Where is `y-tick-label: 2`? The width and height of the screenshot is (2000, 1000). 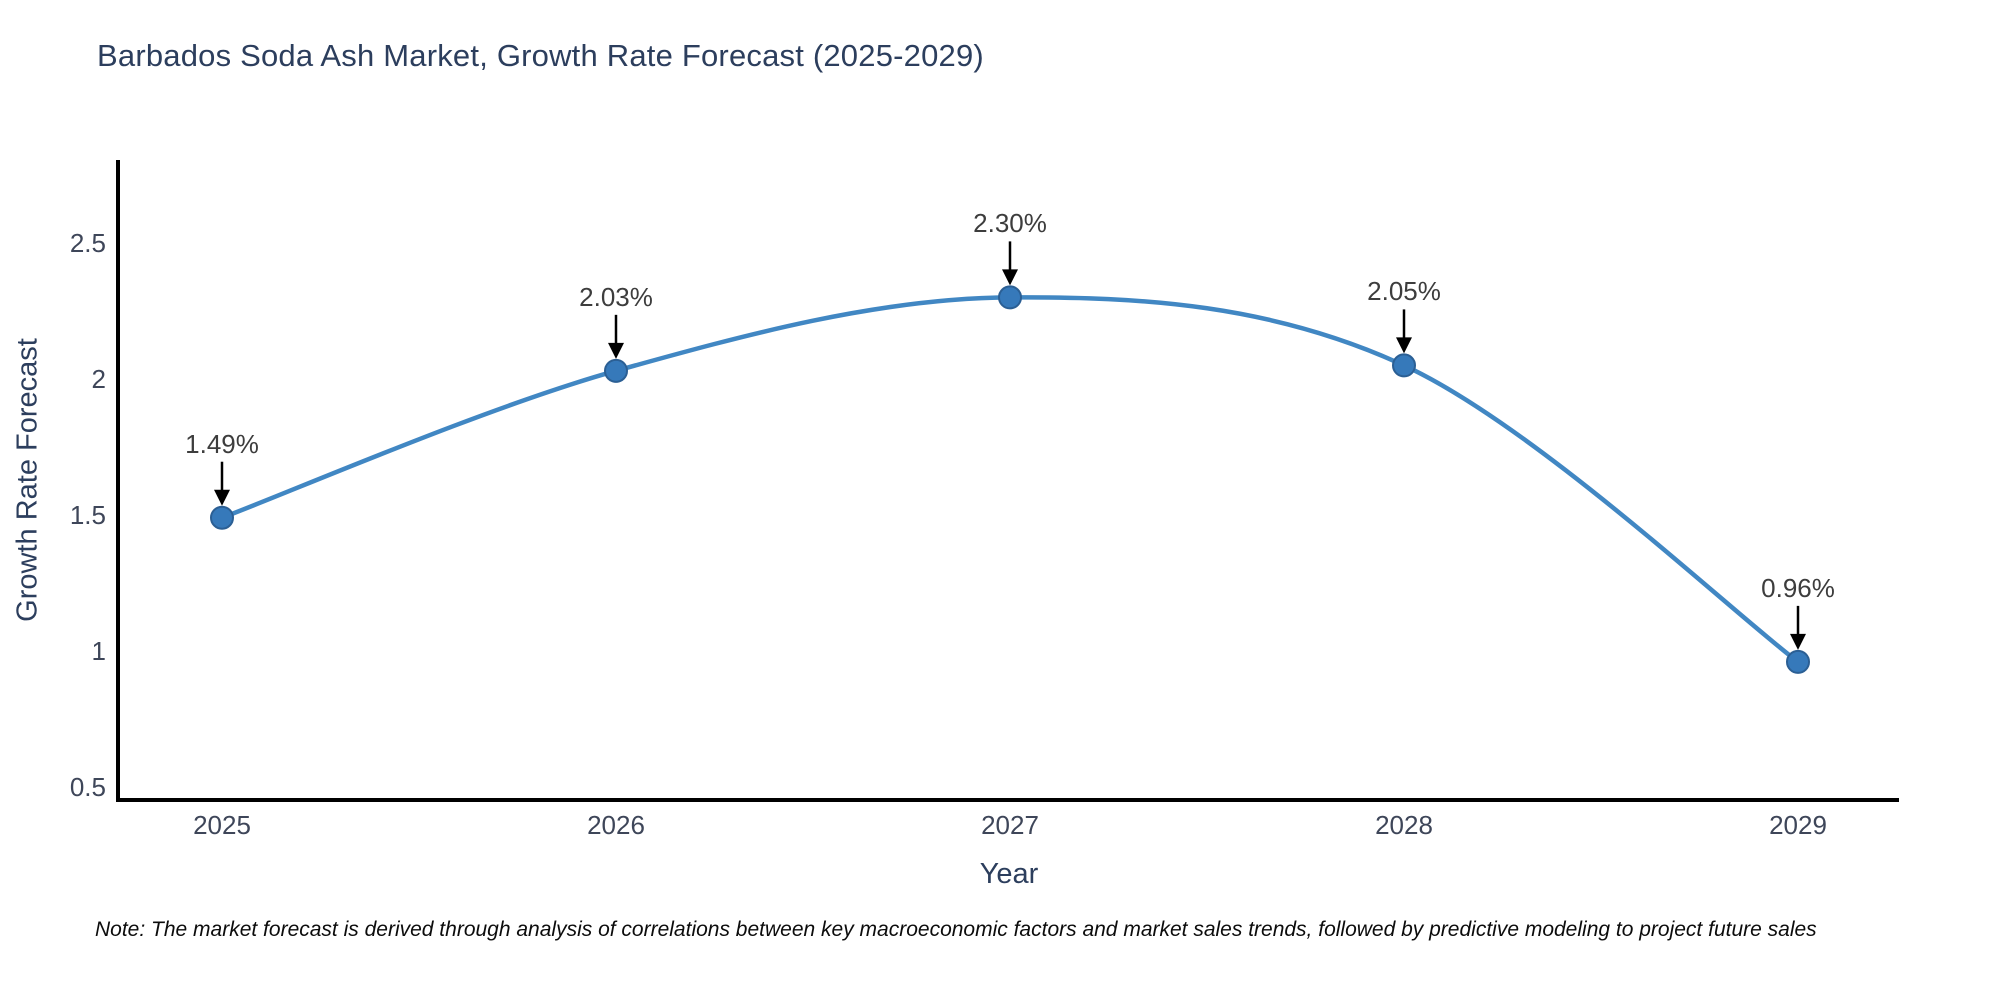 y-tick-label: 2 is located at coordinates (98, 379).